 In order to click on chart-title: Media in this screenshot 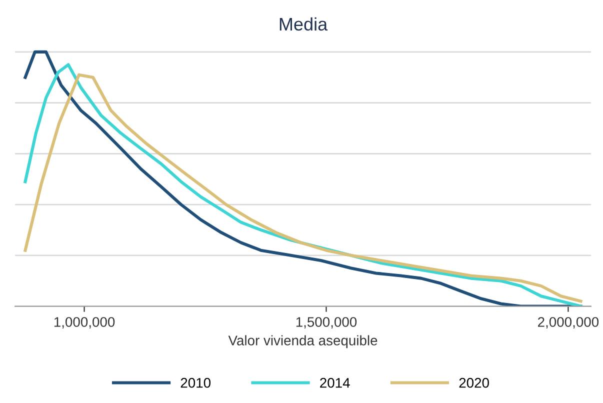, I will do `click(304, 24)`.